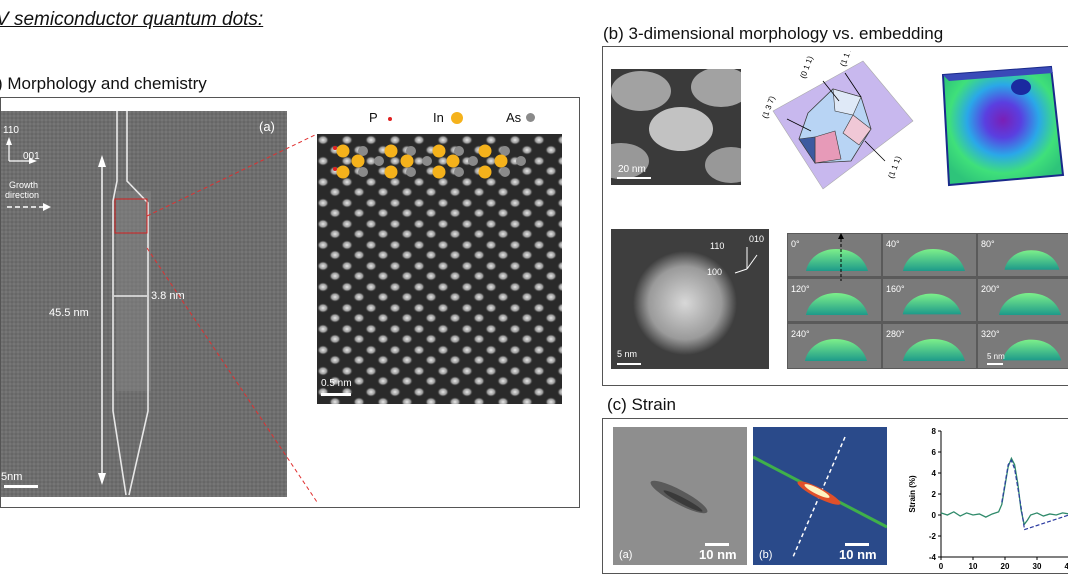 This screenshot has height=580, width=1068. I want to click on angle-200: 200°, so click(990, 289).